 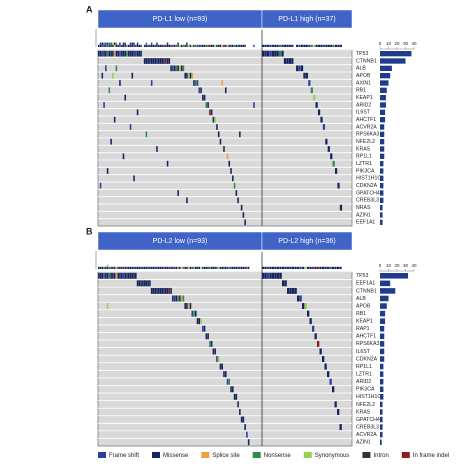 What do you see at coordinates (362, 276) in the screenshot?
I see `gene-label: TP53` at bounding box center [362, 276].